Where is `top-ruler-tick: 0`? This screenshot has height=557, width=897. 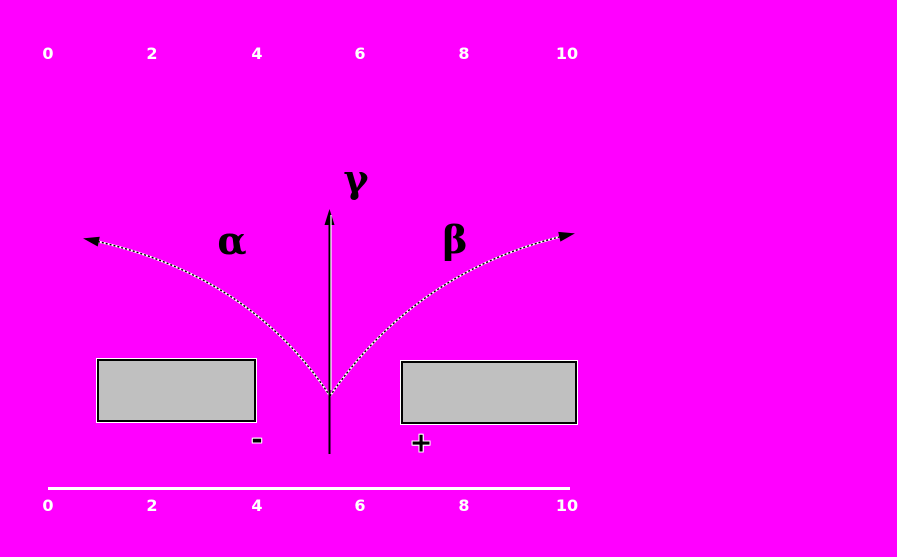 top-ruler-tick: 0 is located at coordinates (48, 53).